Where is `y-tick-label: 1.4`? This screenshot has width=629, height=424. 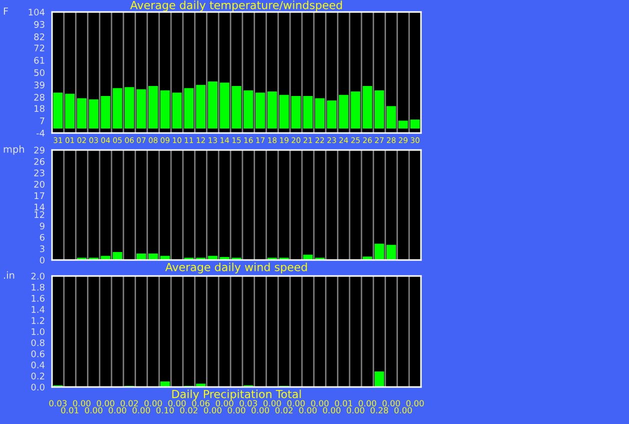 y-tick-label: 1.4 is located at coordinates (38, 309).